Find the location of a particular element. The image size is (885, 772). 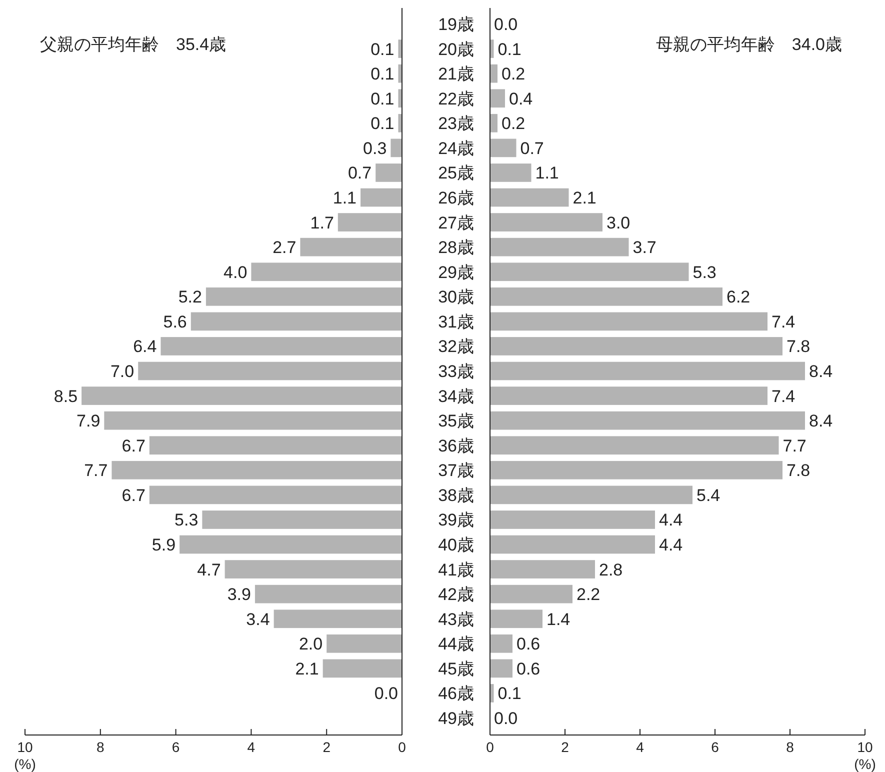

text: 父親の平均年齢 35.4歳 is located at coordinates (133, 44).